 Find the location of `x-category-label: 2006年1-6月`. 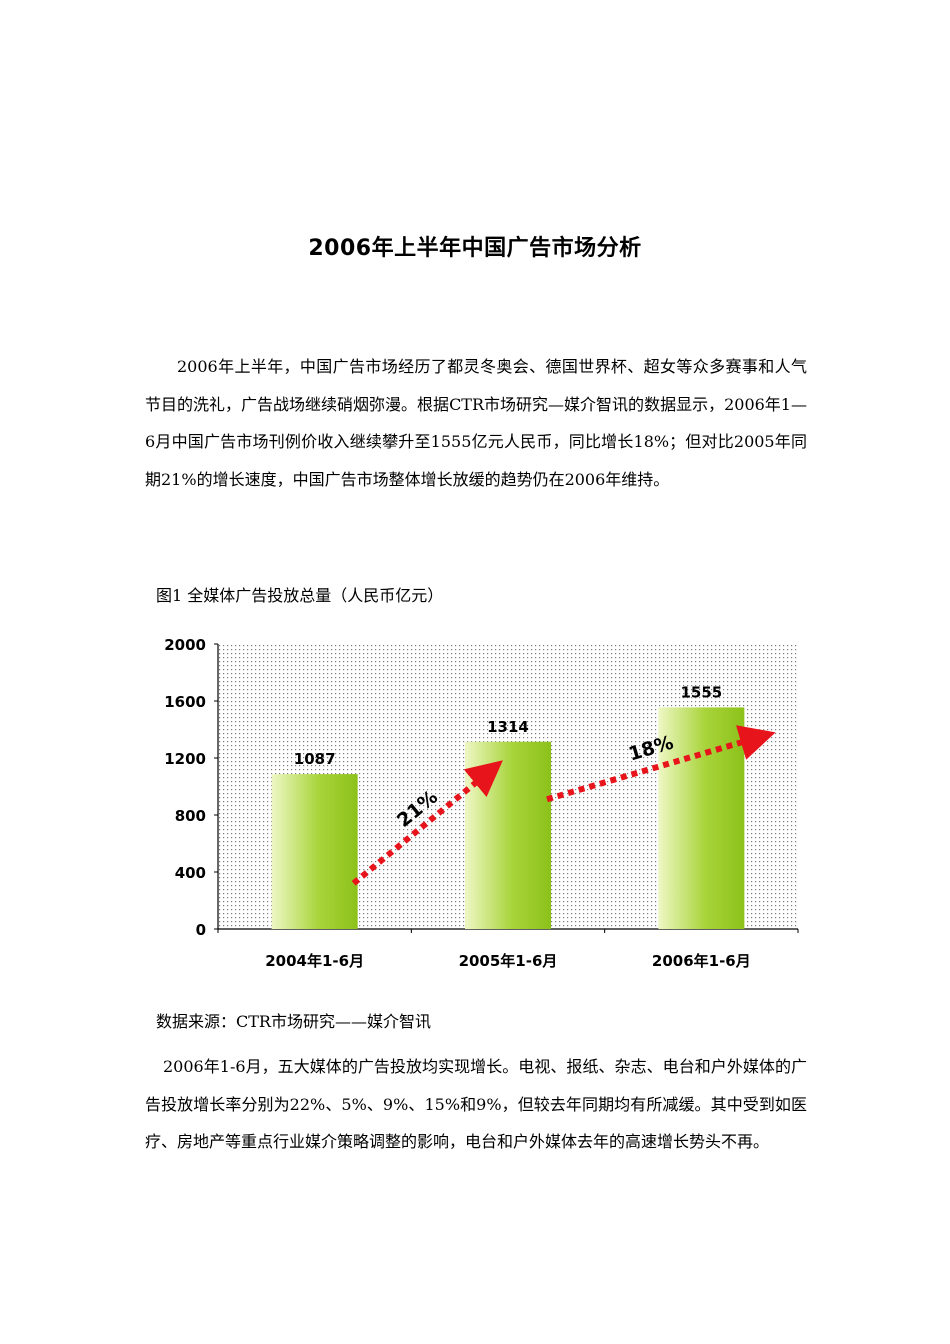

x-category-label: 2006年1-6月 is located at coordinates (701, 961).